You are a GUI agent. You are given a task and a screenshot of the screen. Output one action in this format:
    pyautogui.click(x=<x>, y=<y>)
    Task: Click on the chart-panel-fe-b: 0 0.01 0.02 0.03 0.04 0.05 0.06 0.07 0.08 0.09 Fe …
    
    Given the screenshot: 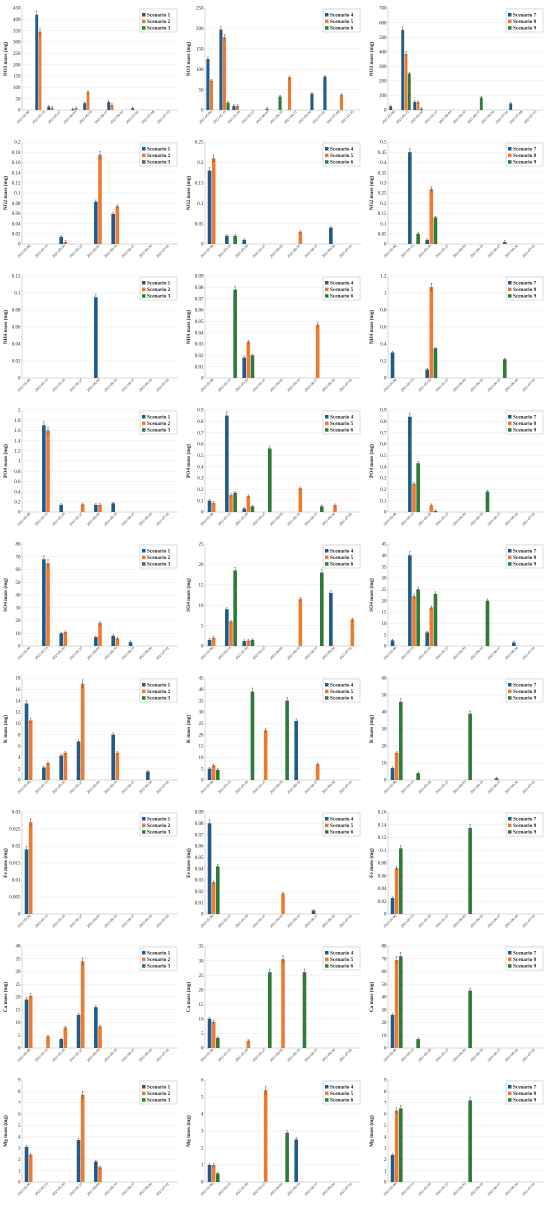 What is the action you would take?
    pyautogui.click(x=274, y=872)
    